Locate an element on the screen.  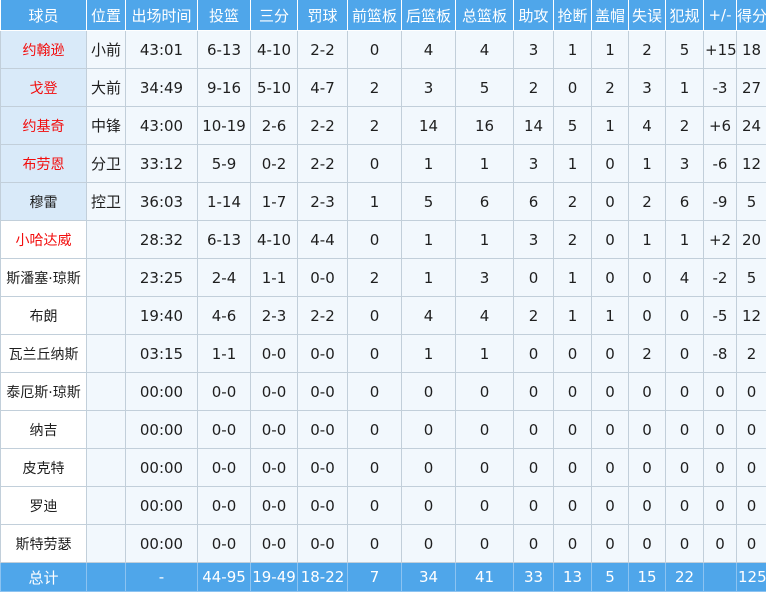
total-stat-cell: 125 is located at coordinates (751, 577).